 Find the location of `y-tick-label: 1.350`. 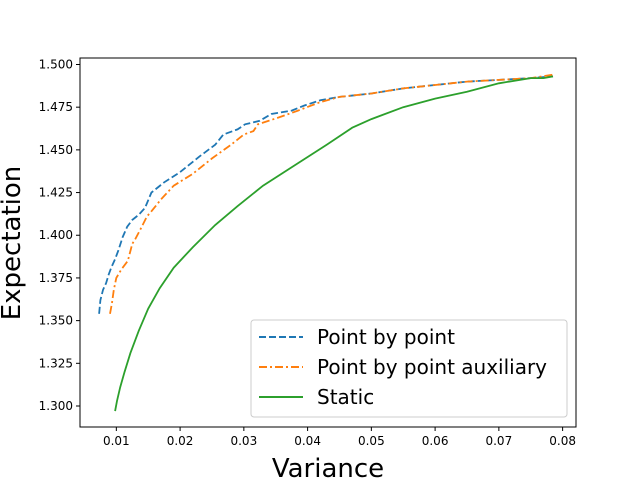

y-tick-label: 1.350 is located at coordinates (56, 321).